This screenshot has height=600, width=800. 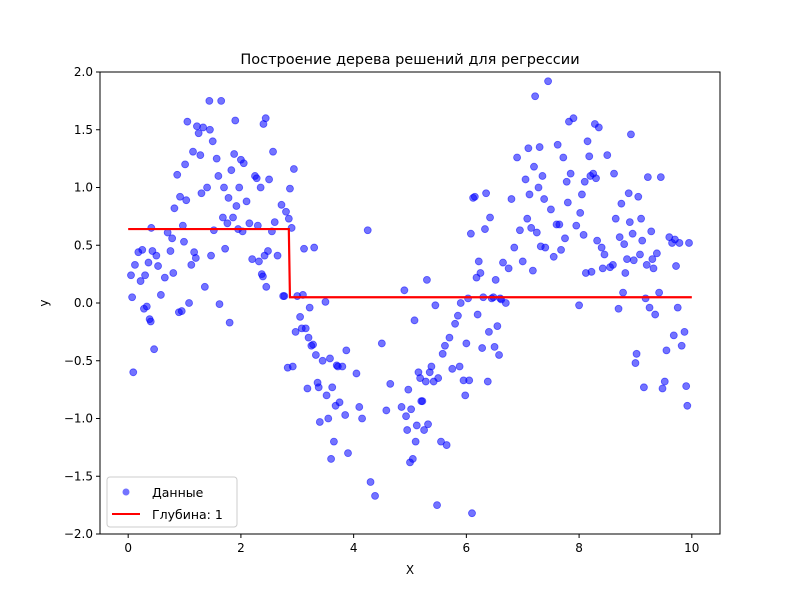 I want to click on fit-line-layer, so click(x=410, y=263).